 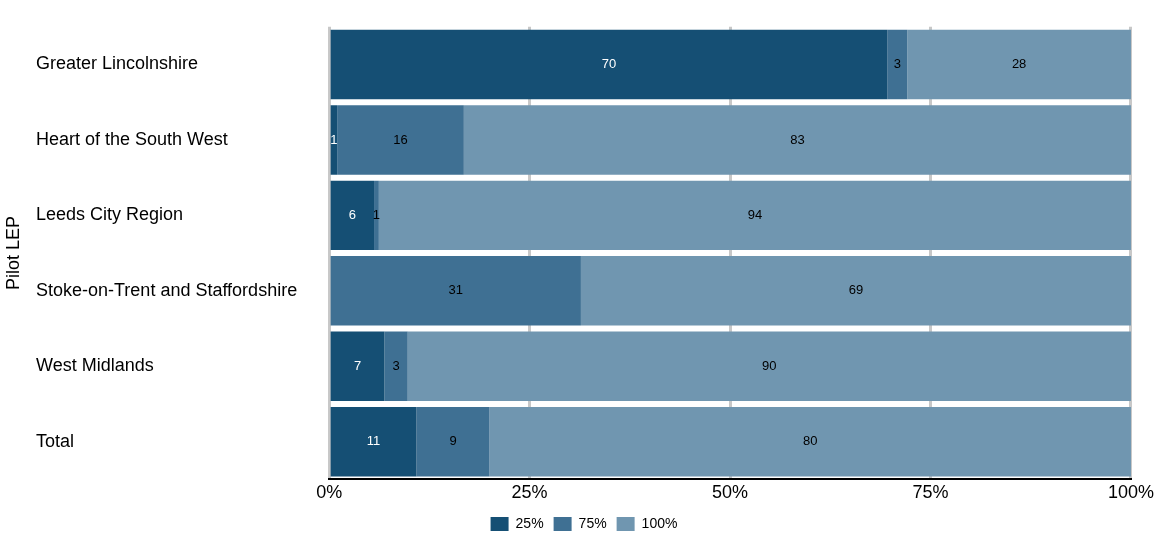 I want to click on data-label: 94, so click(x=755, y=214).